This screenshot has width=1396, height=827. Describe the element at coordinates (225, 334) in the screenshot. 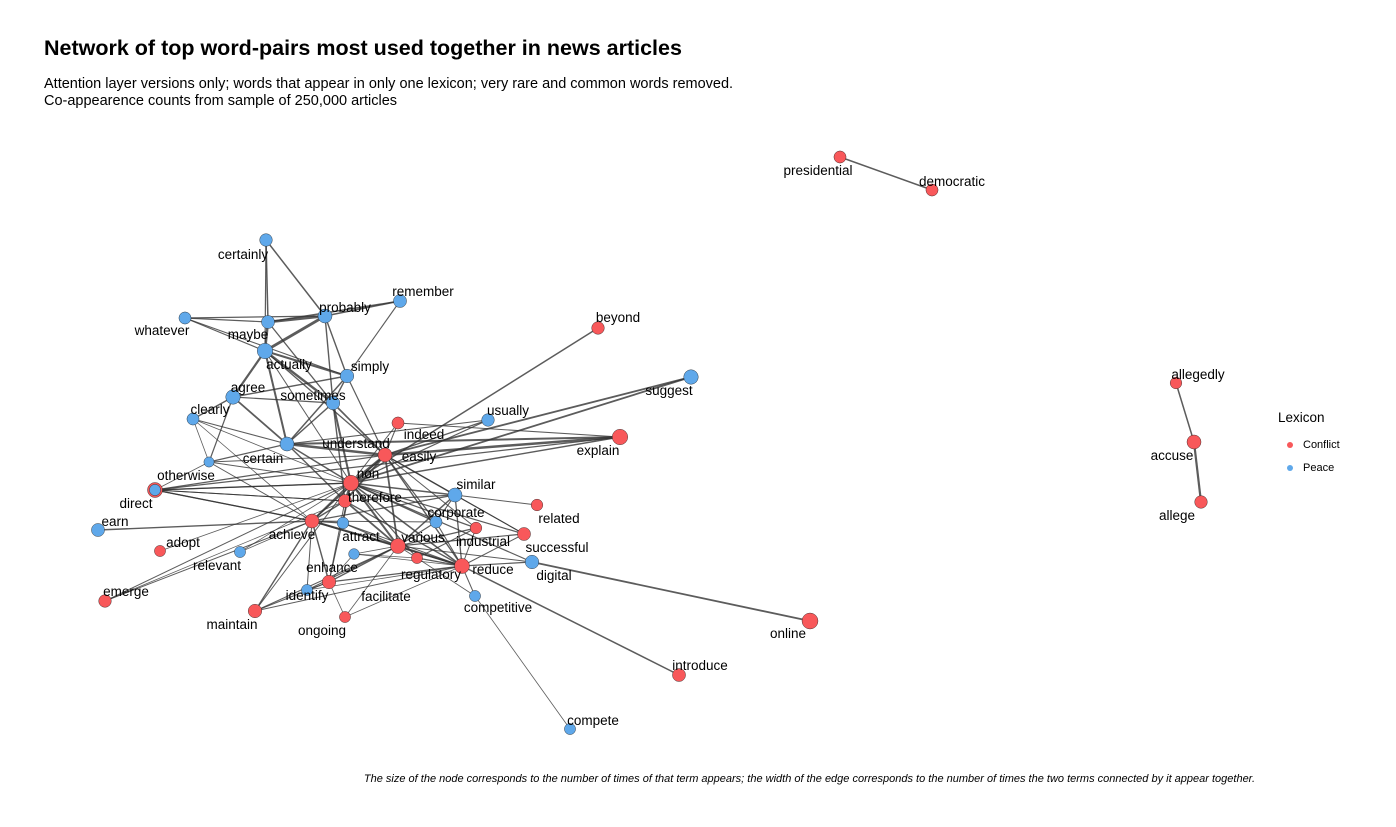

I see `edge-whatever-actually` at that location.